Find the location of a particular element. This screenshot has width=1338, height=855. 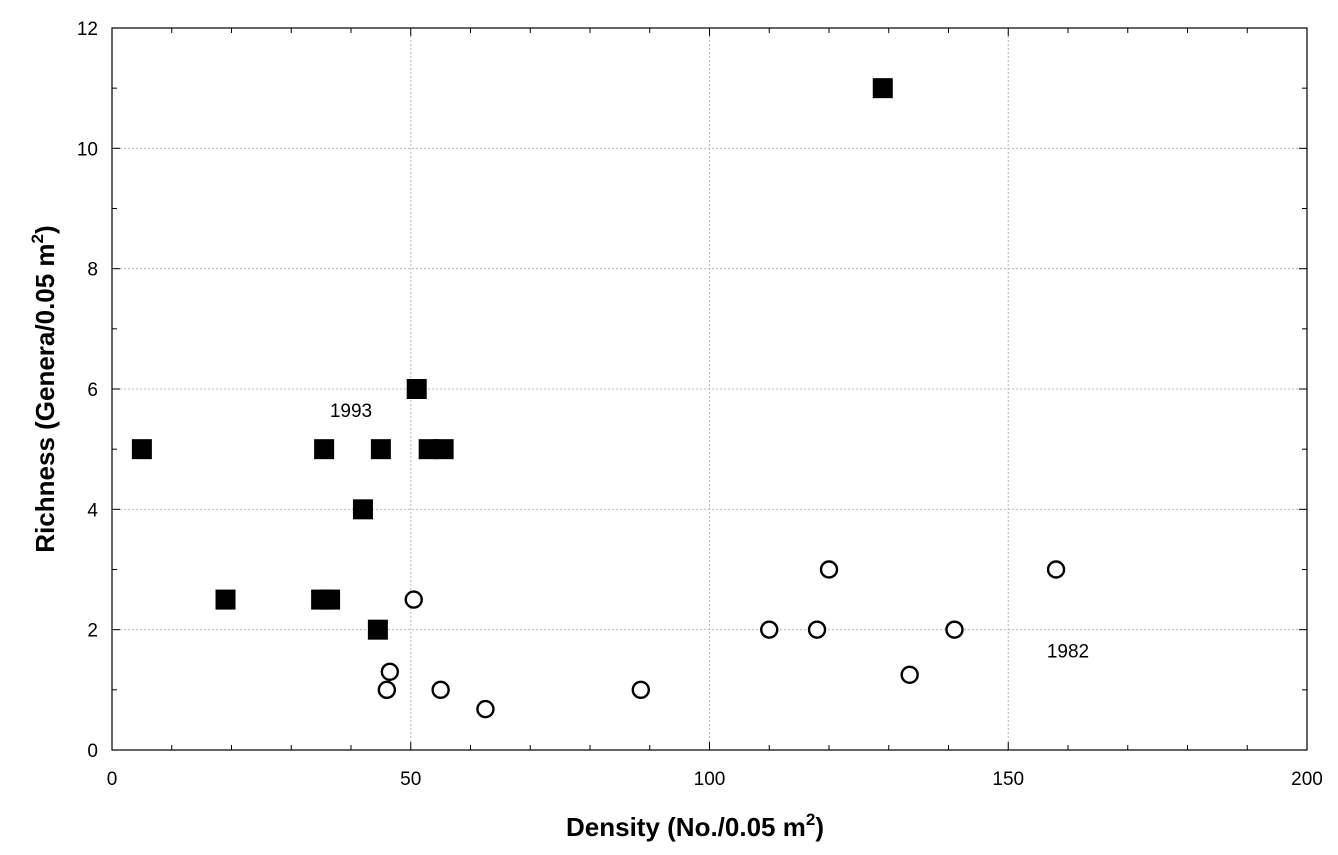

annotation-label: 1982 is located at coordinates (1068, 652).